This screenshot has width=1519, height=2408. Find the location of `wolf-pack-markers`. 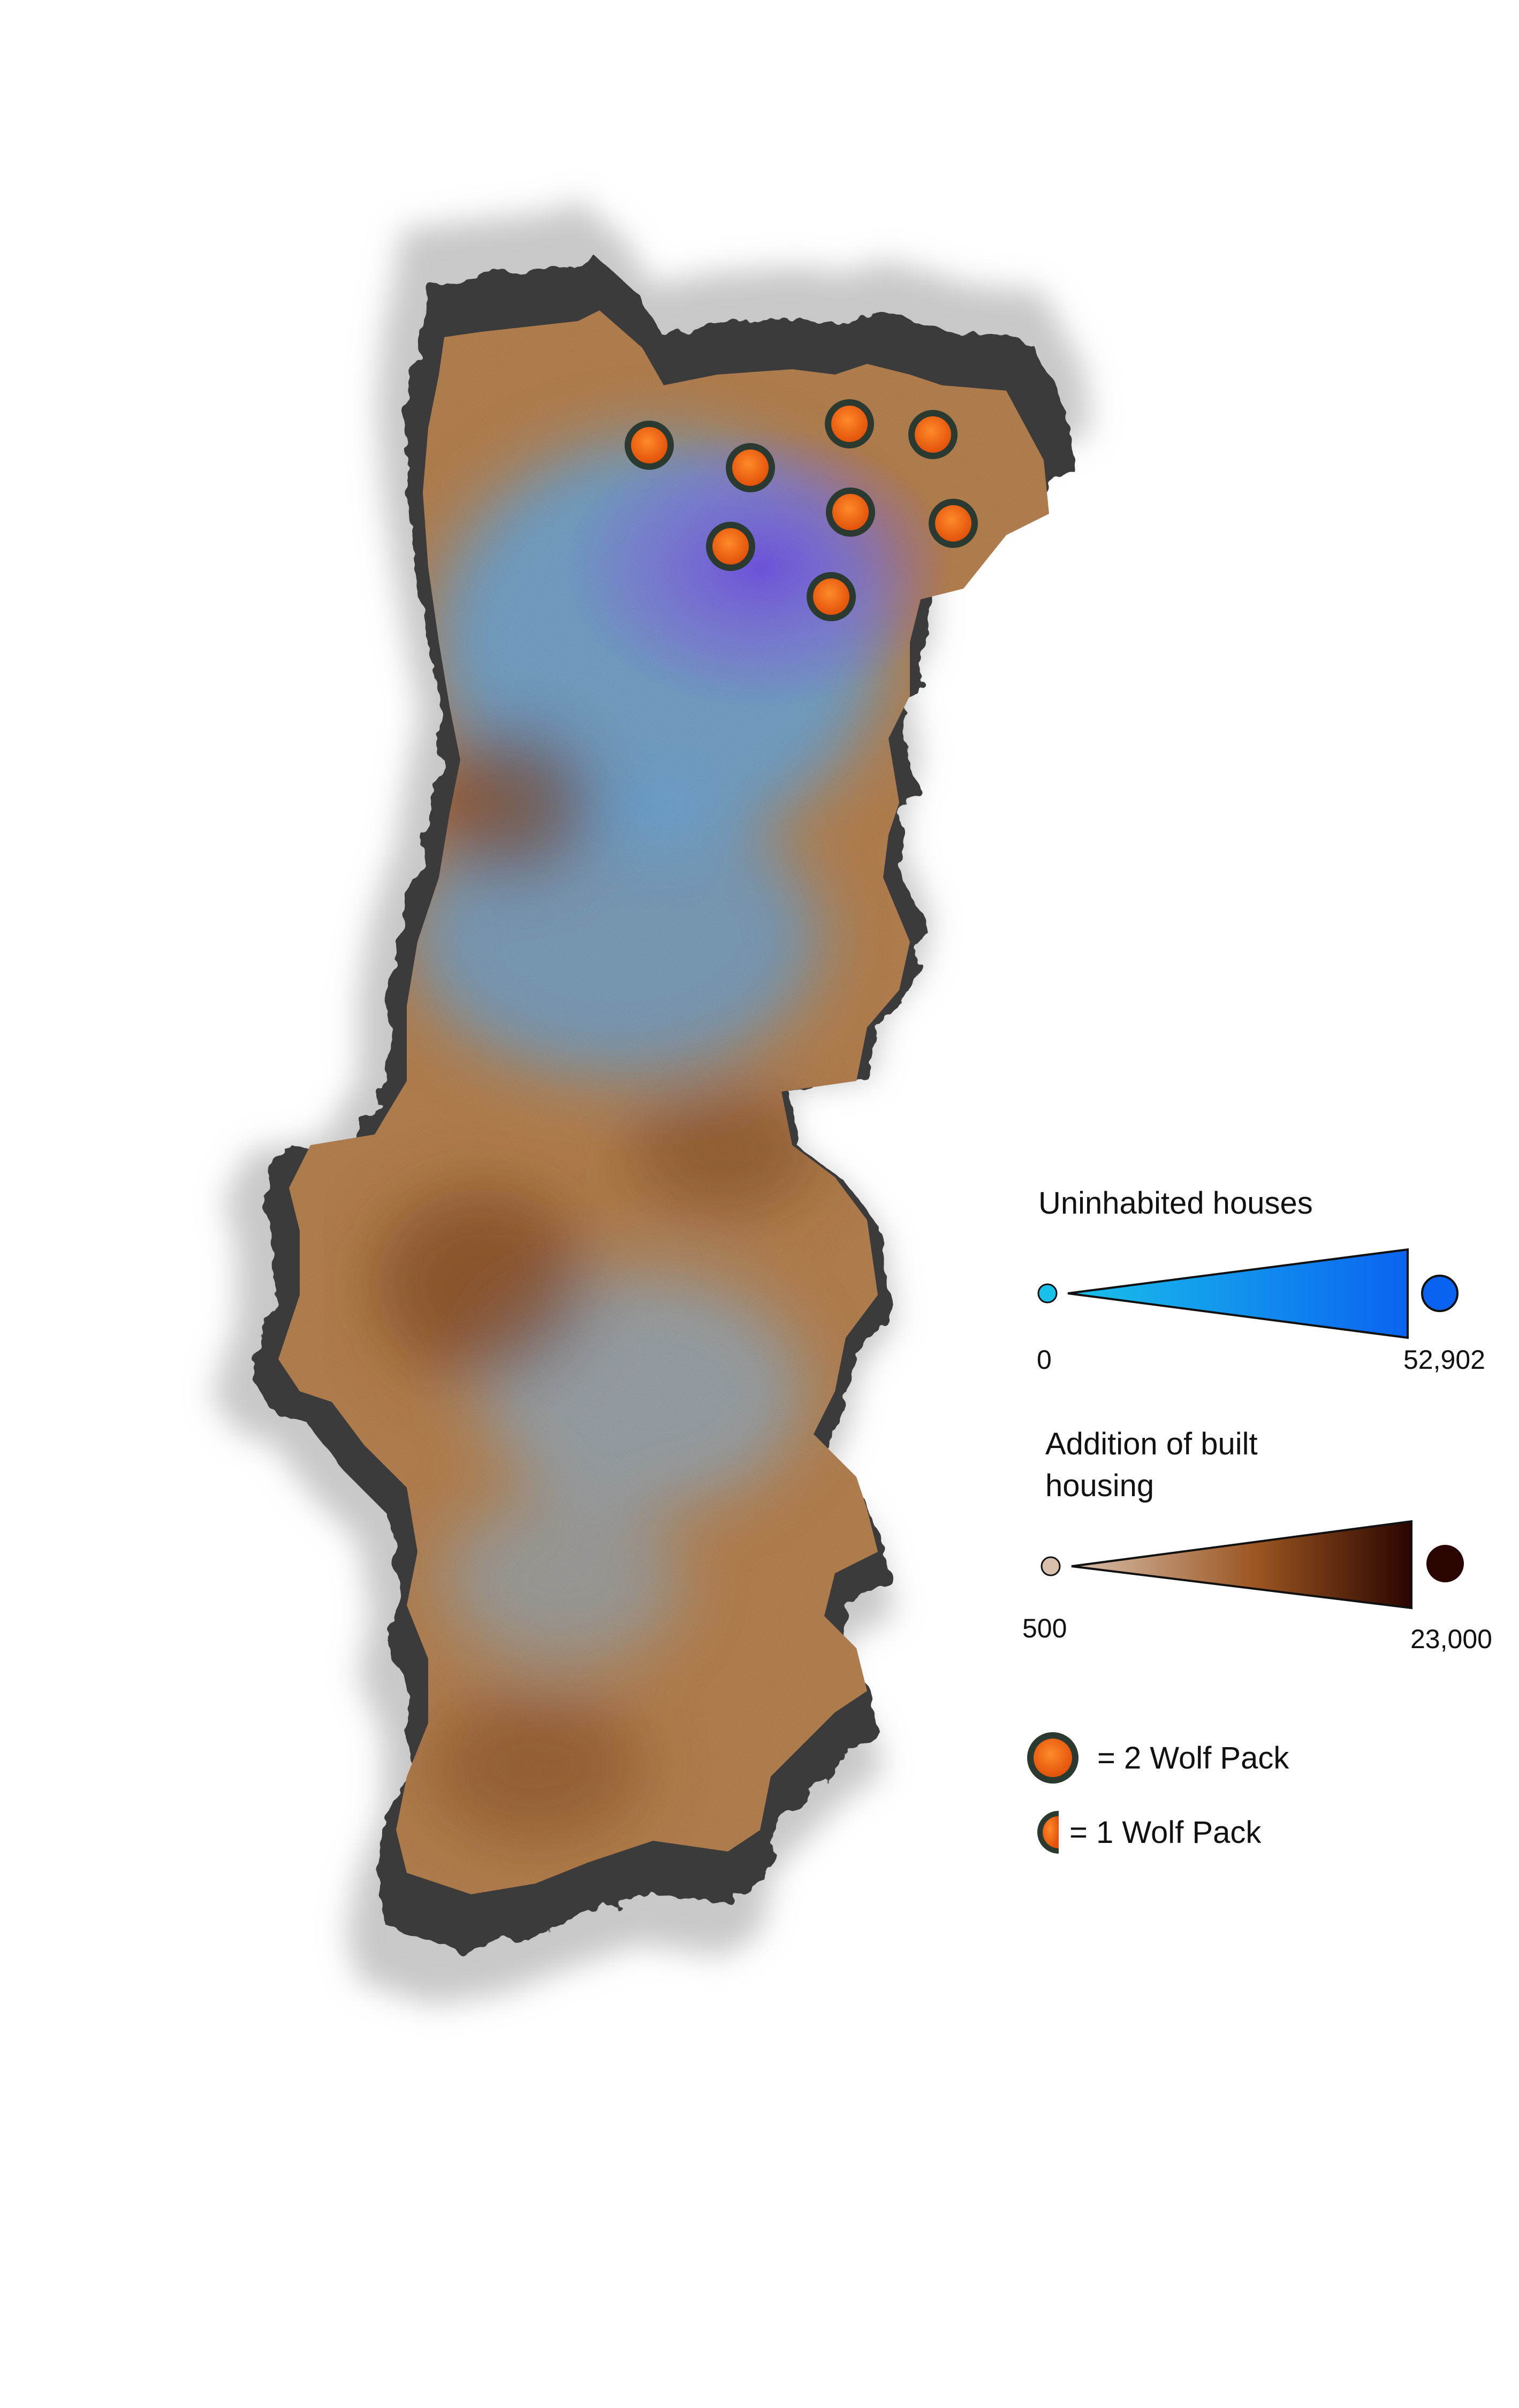

wolf-pack-markers is located at coordinates (801, 510).